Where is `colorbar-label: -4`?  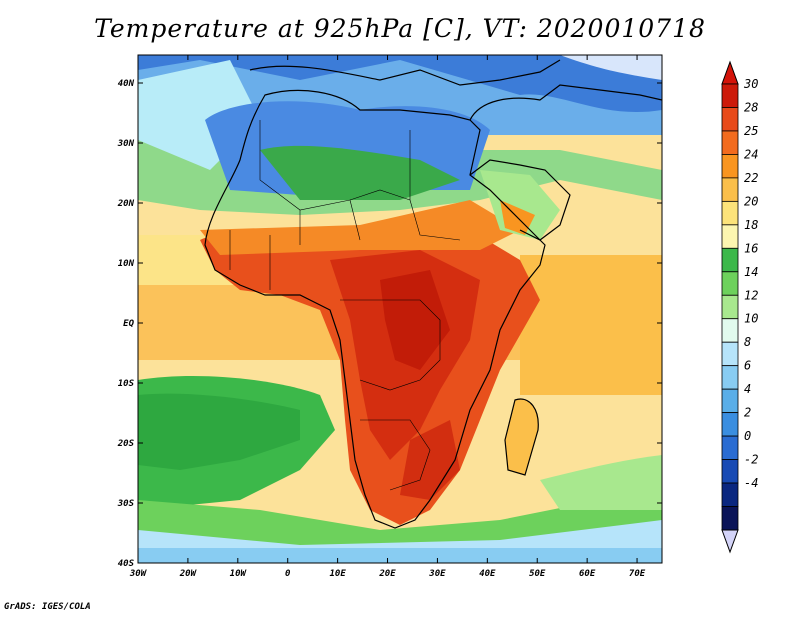
colorbar-label: -4 is located at coordinates (751, 483).